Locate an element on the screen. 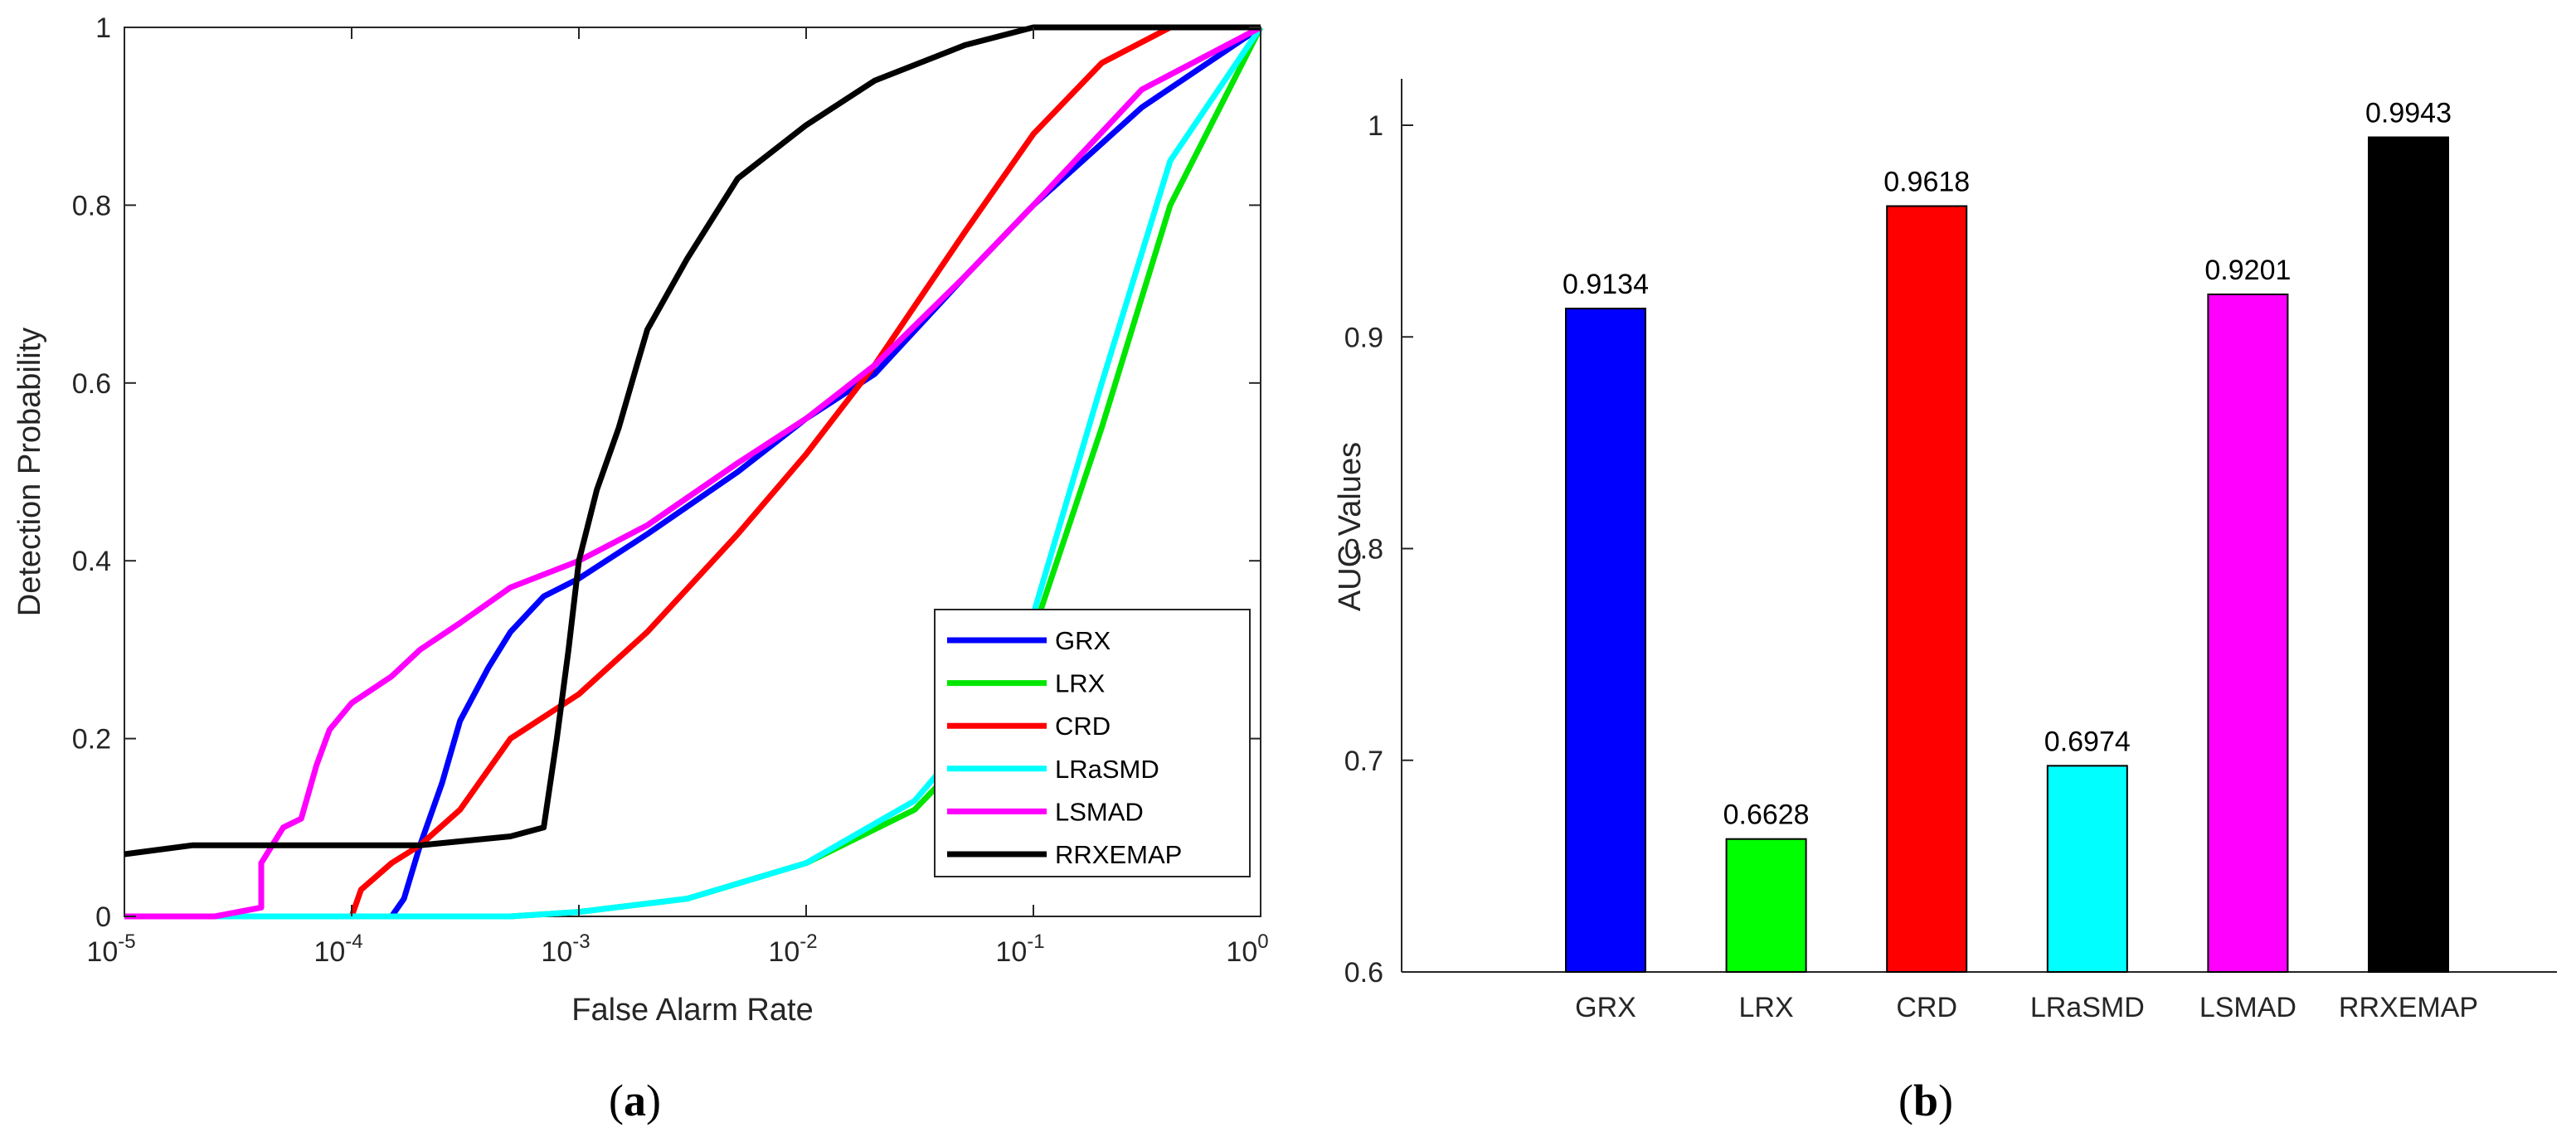 The height and width of the screenshot is (1137, 2576). panel-label-b: (b) is located at coordinates (1926, 1100).